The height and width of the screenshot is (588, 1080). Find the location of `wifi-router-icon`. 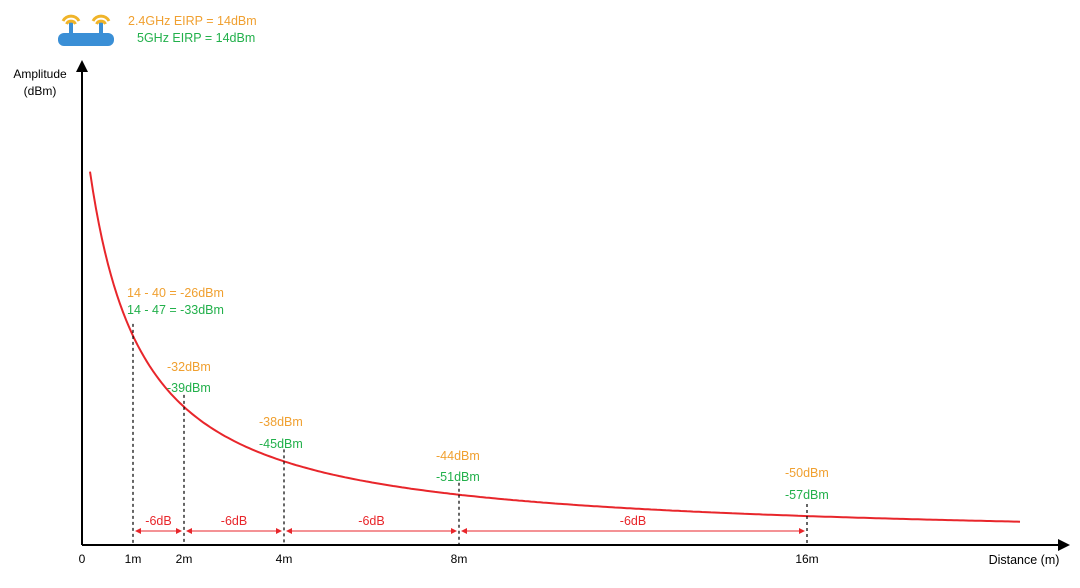

wifi-router-icon is located at coordinates (86, 30).